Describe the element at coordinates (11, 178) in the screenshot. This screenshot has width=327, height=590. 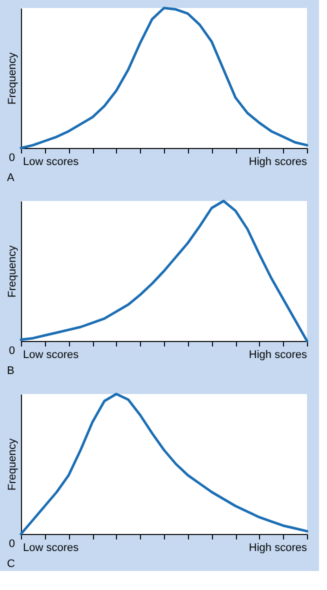
I see `text: A` at that location.